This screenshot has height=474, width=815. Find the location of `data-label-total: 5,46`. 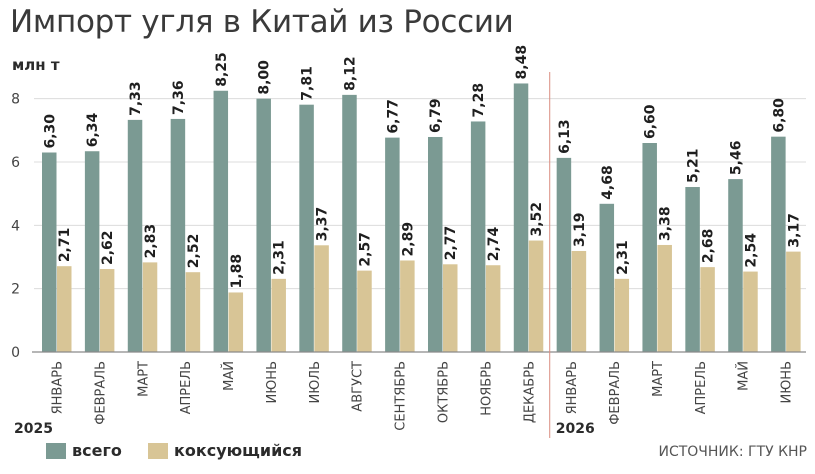

data-label-total: 5,46 is located at coordinates (736, 158).